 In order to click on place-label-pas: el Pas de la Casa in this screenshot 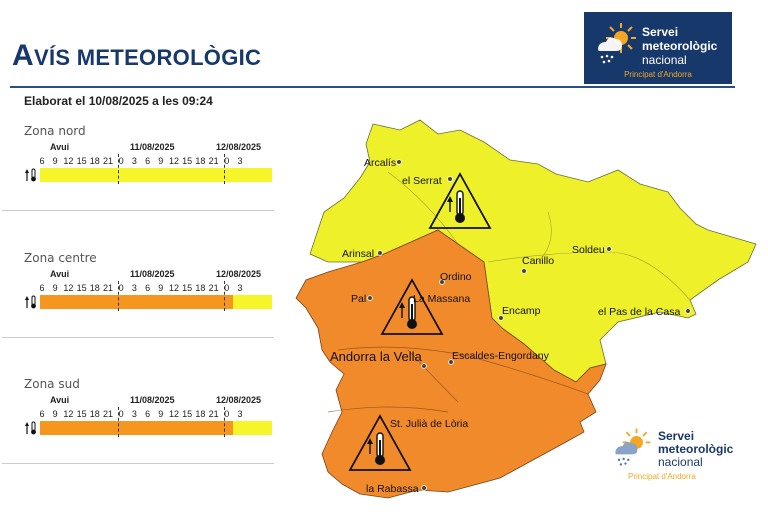, I will do `click(639, 312)`.